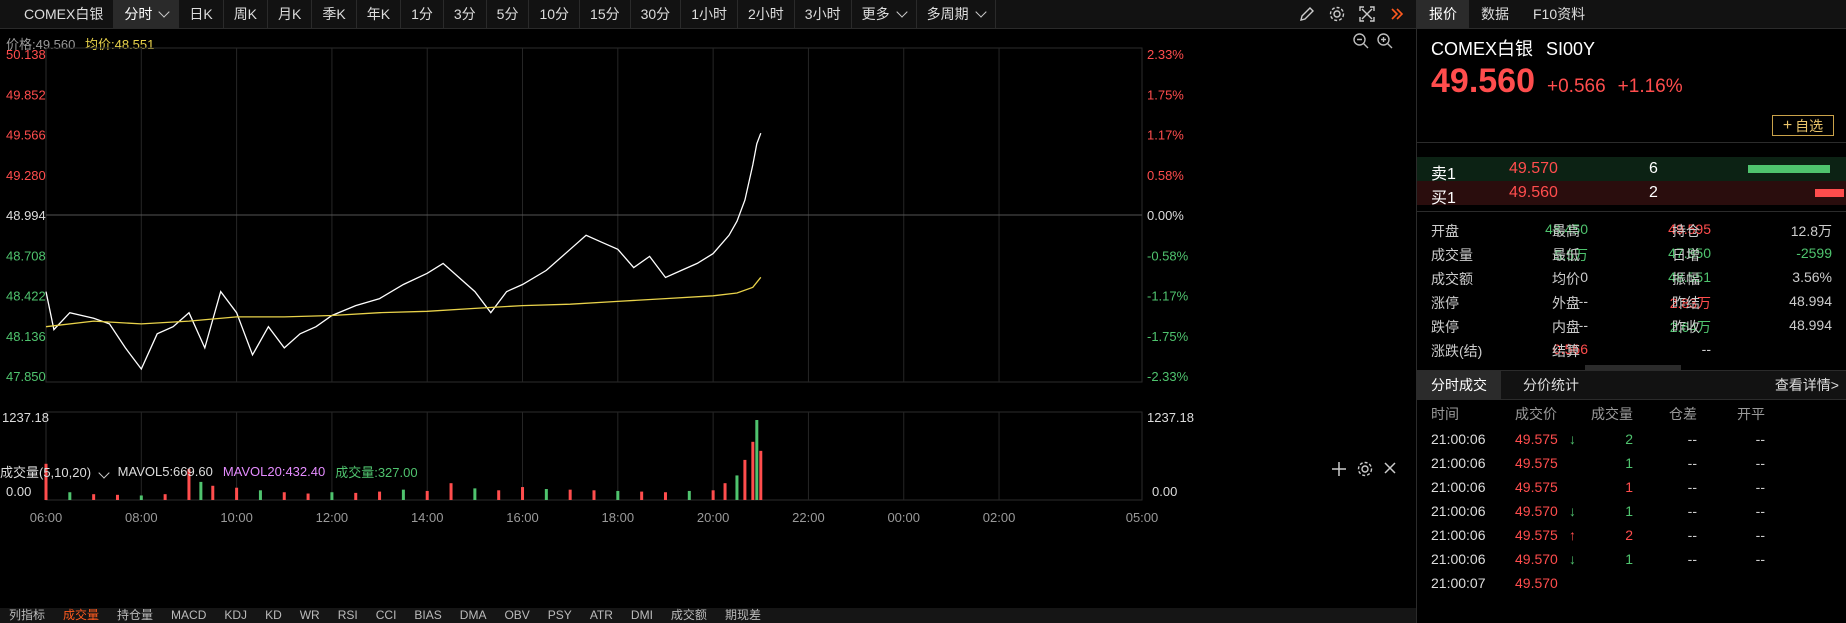 The image size is (1846, 623). Describe the element at coordinates (1390, 471) in the screenshot. I see `close-indicator-icon` at that location.